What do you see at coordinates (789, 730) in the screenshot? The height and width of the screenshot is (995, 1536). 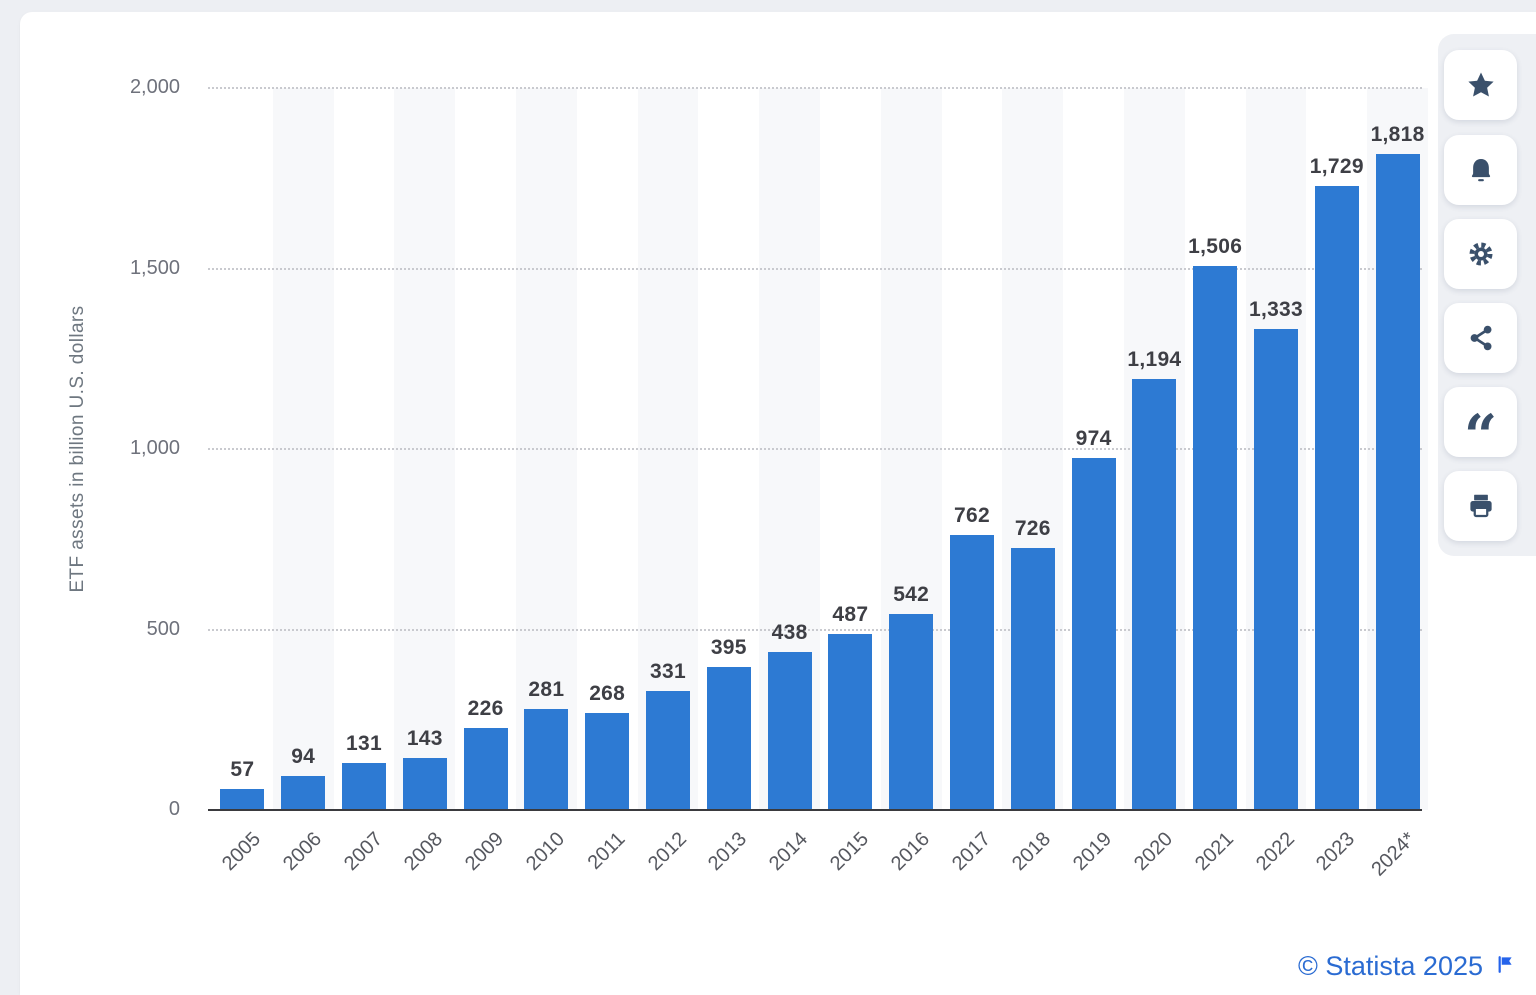 I see `bar-2014` at bounding box center [789, 730].